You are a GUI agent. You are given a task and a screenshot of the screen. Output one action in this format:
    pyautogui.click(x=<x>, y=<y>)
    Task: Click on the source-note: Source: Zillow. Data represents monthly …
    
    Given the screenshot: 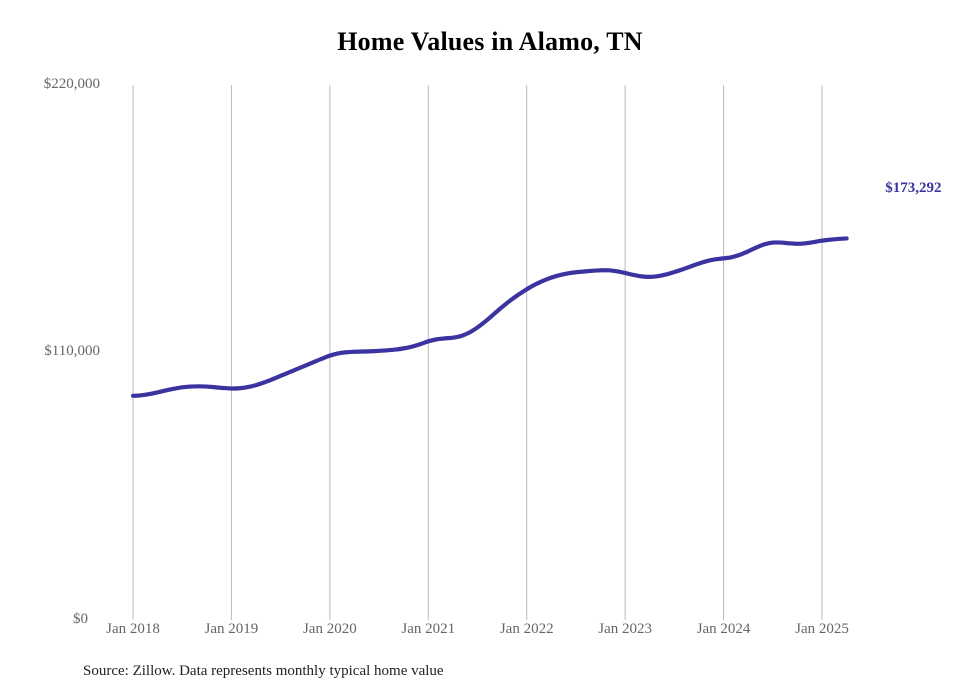 What is the action you would take?
    pyautogui.click(x=263, y=671)
    